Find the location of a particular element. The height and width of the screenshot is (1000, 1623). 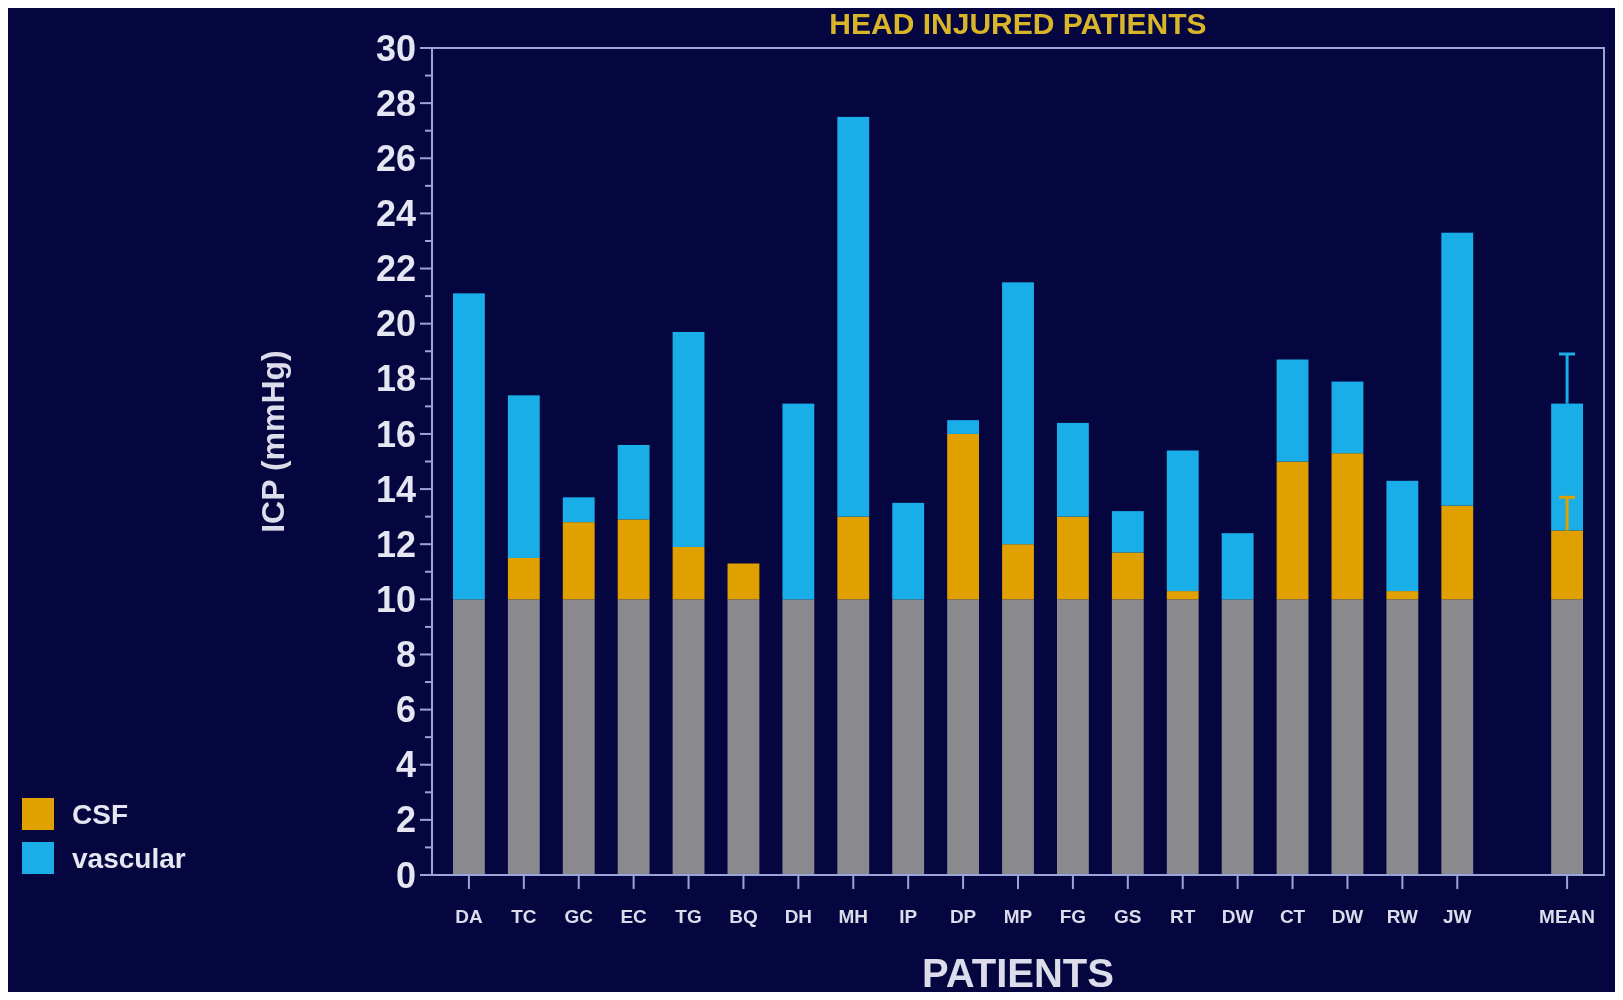

y-tick-label: 4 is located at coordinates (405, 765).